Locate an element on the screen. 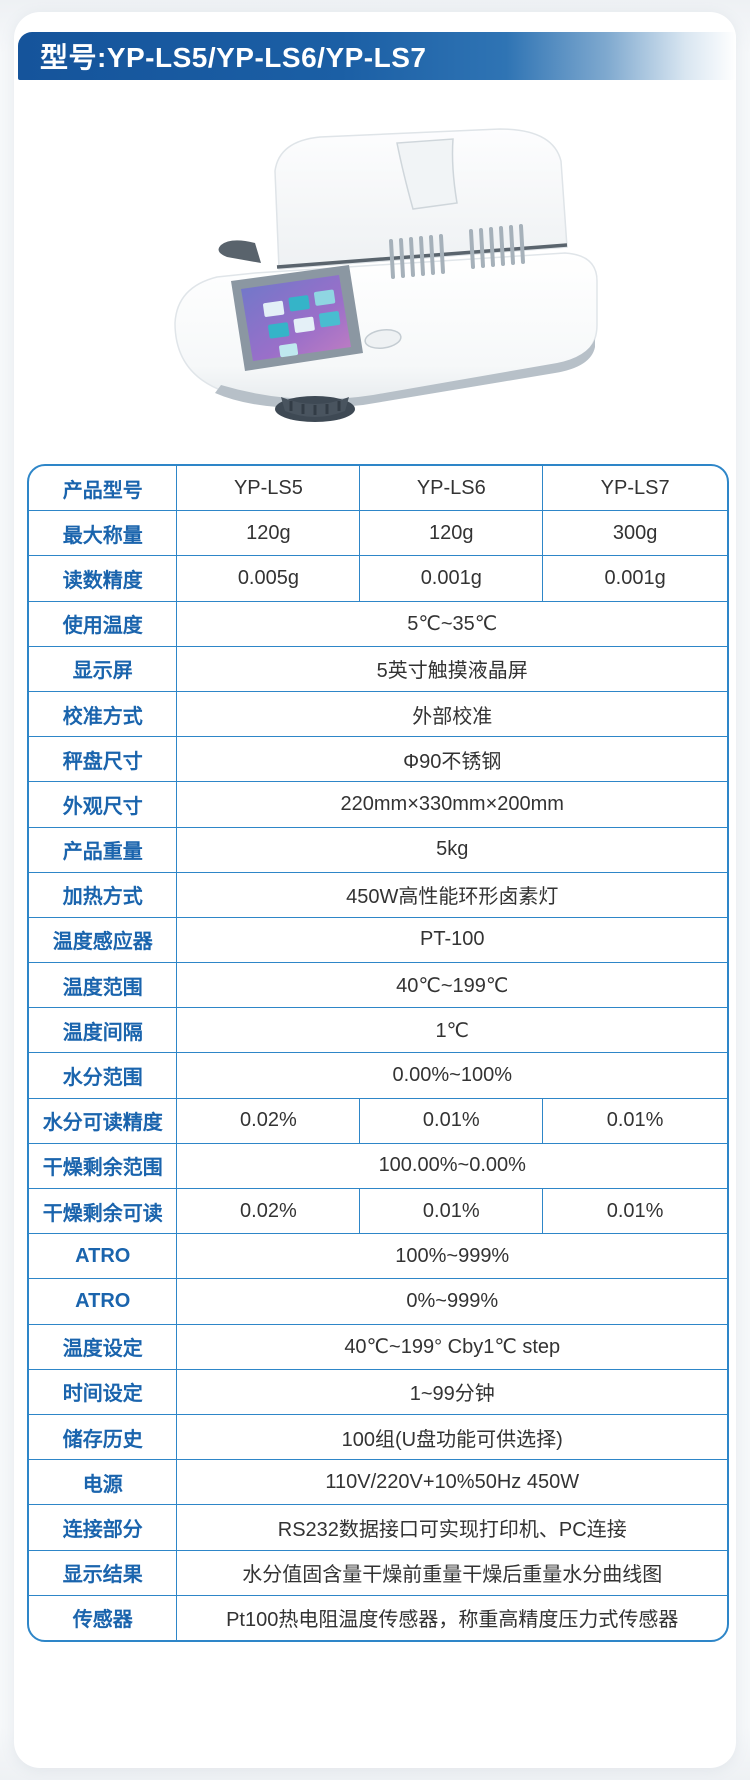 The height and width of the screenshot is (1780, 750). spec-row: 干燥剩余范围 100.00%~0.00% is located at coordinates (378, 1166).